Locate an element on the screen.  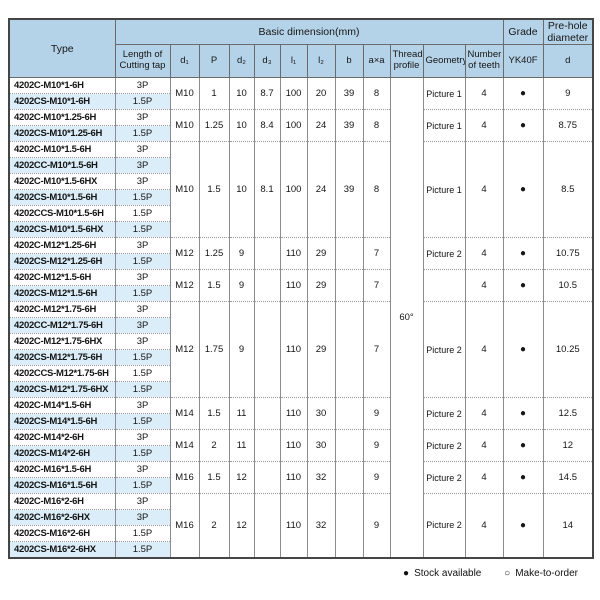
type-cell: 4202CS-M16*1.5-6H is located at coordinates (62, 485).